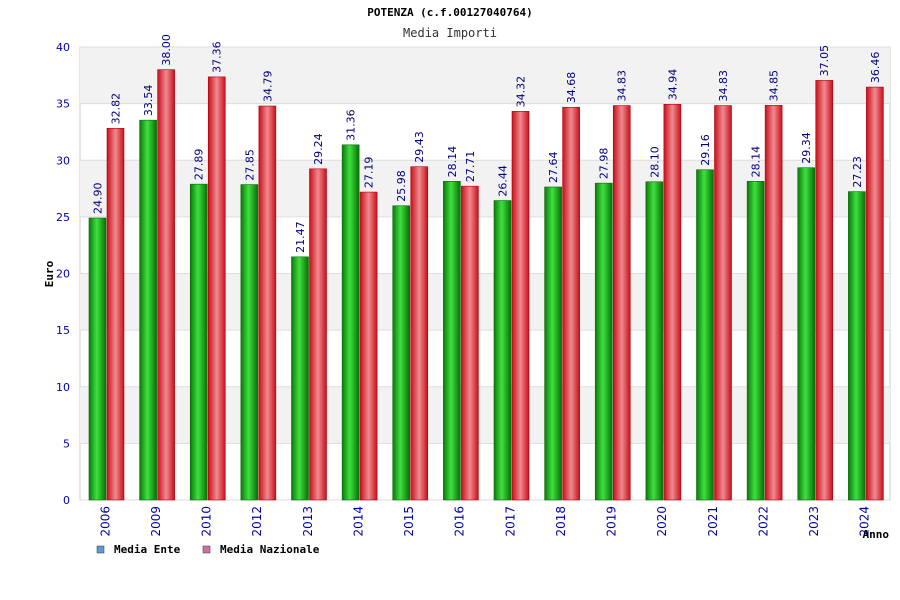 This screenshot has width=900, height=600. What do you see at coordinates (63, 330) in the screenshot?
I see `y-tick-label: 15` at bounding box center [63, 330].